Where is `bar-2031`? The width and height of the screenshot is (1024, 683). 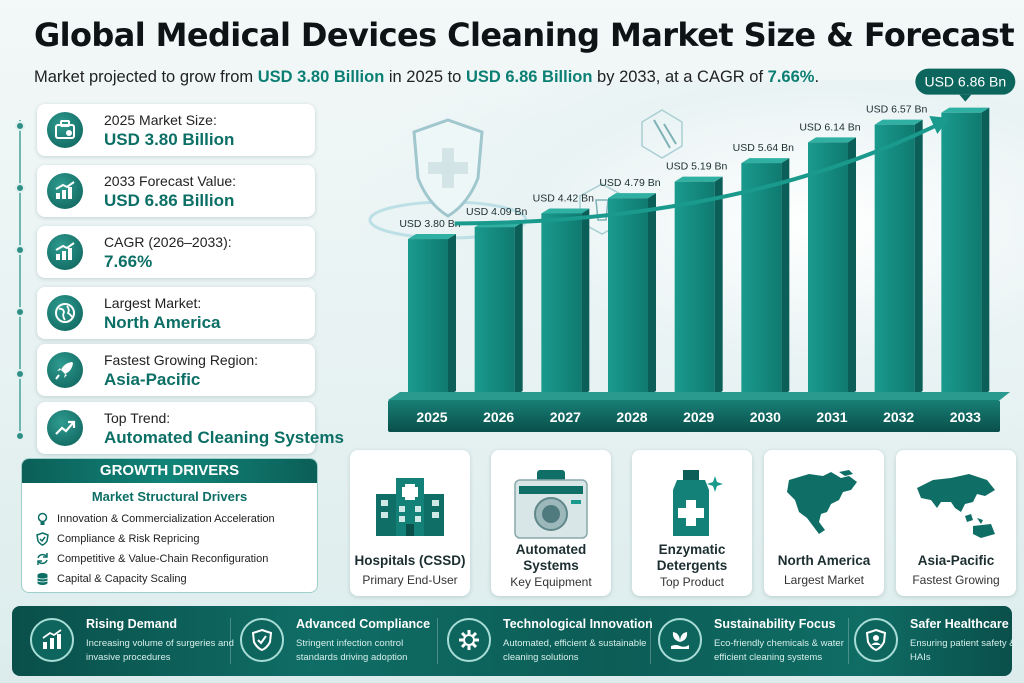 bar-2031 is located at coordinates (832, 266).